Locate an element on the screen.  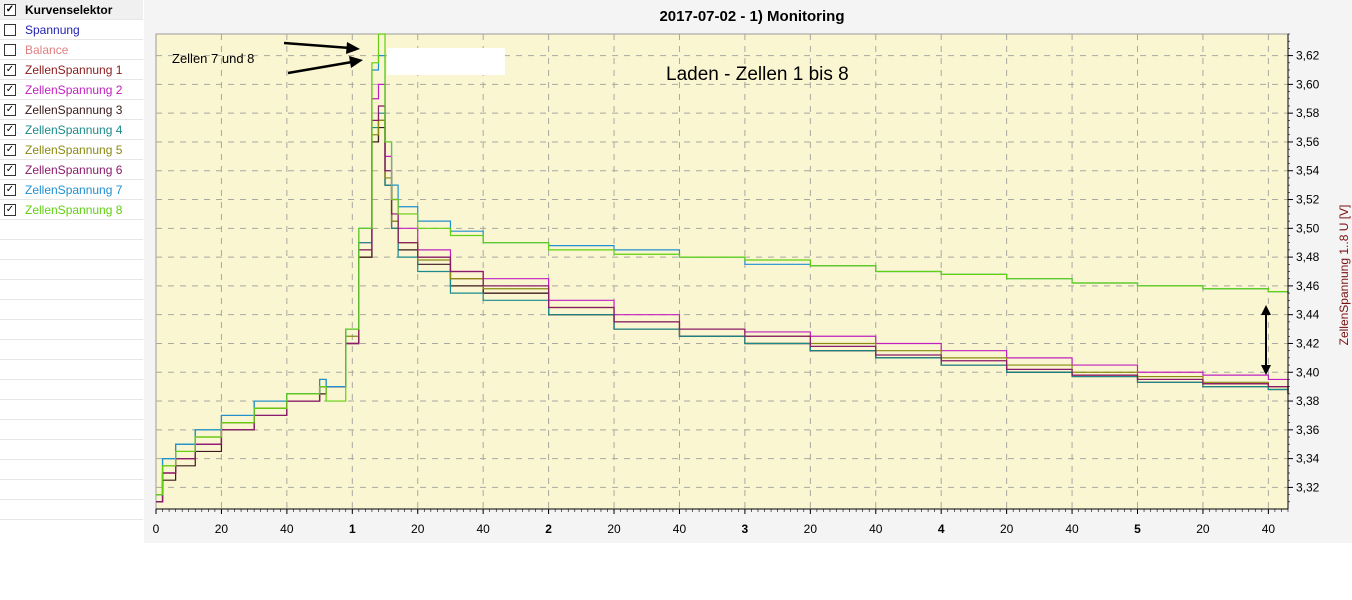
selector-item: ✓ ZellenSpannung 5 is located at coordinates (71, 150).